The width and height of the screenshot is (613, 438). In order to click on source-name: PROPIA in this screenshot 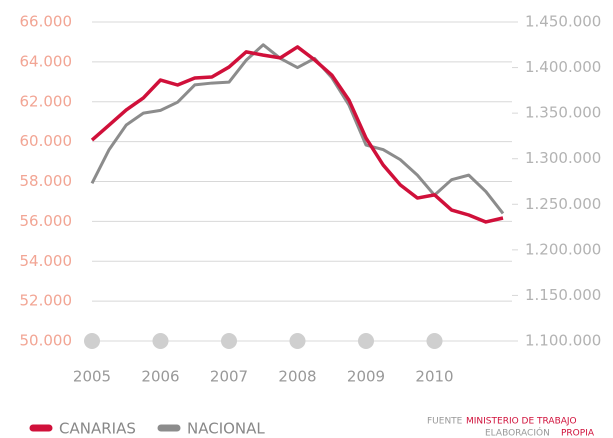, I will do `click(578, 433)`.